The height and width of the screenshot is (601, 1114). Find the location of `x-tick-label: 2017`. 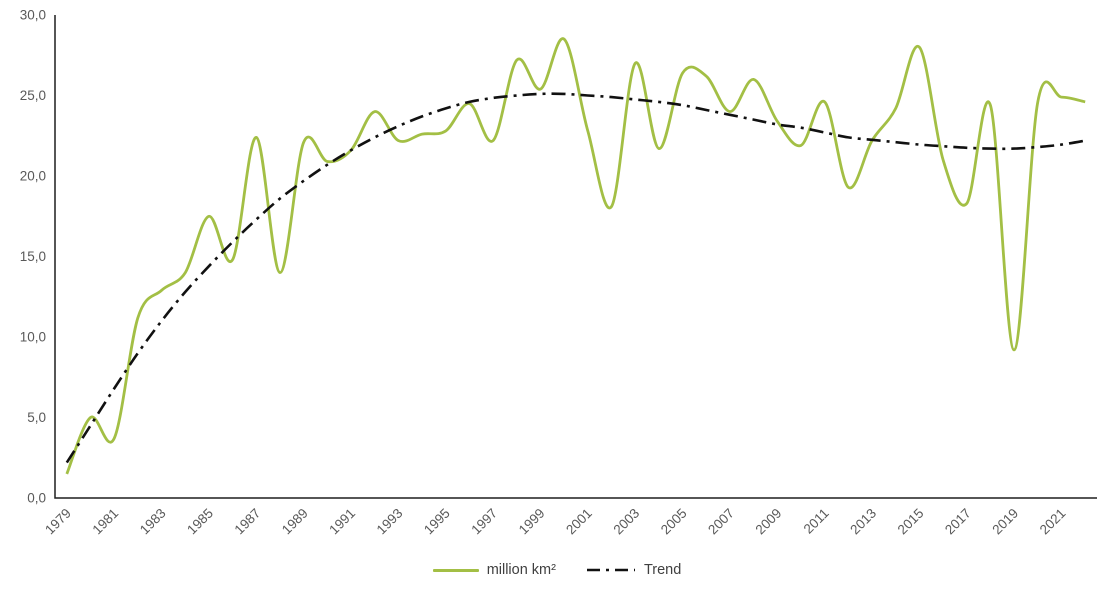

x-tick-label: 2017 is located at coordinates (958, 522).